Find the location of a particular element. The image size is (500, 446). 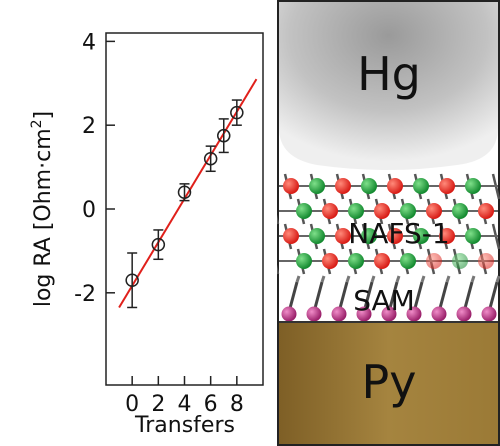

fit-line is located at coordinates (188, 193).